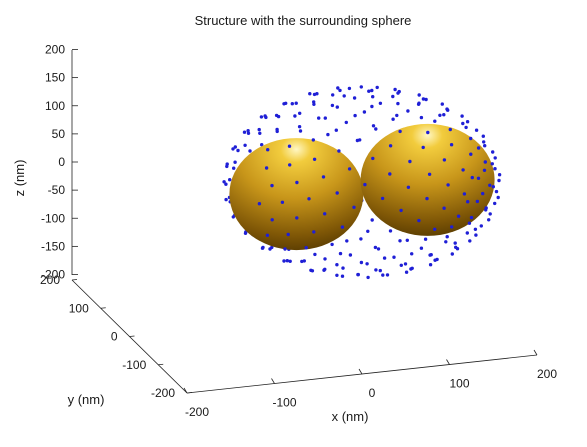  I want to click on y-tick-label: -200, so click(163, 393).